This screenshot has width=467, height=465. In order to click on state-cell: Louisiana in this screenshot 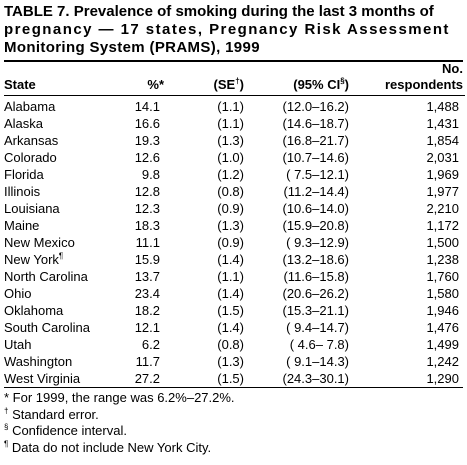, I will do `click(32, 208)`.